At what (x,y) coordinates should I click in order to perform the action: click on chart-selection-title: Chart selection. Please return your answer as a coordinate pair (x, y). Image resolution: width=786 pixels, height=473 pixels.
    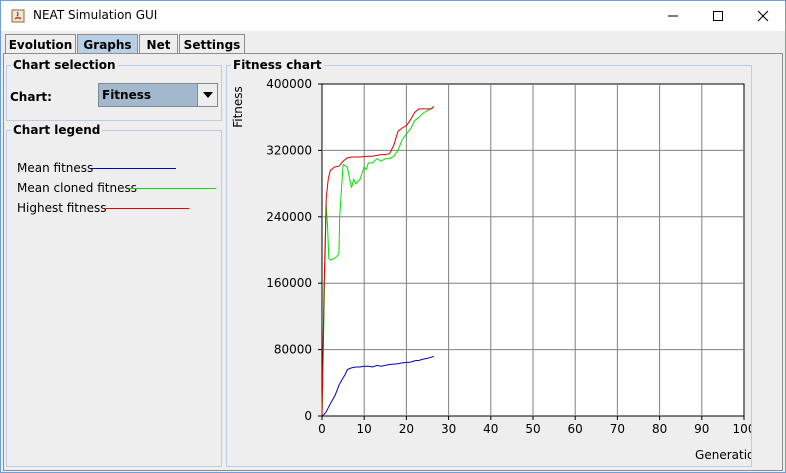
    Looking at the image, I should click on (64, 65).